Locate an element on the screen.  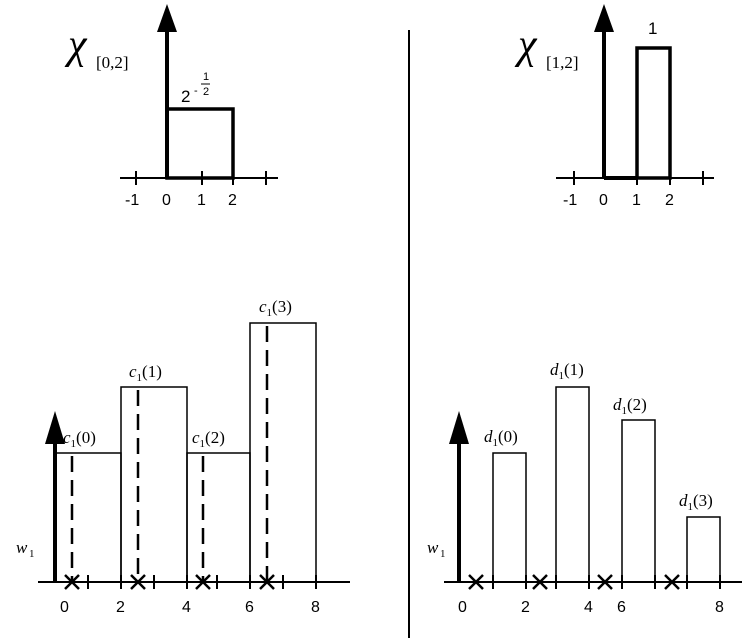
sample-lines is located at coordinates (169, 454).